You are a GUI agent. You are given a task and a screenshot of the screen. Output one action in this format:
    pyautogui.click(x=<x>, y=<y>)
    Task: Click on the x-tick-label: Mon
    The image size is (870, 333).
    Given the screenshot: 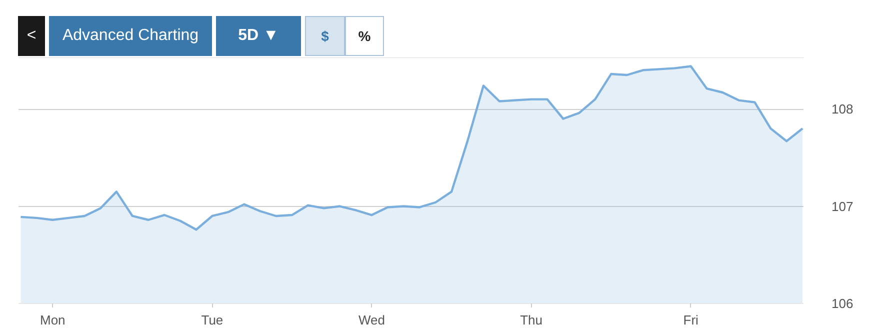 What is the action you would take?
    pyautogui.click(x=53, y=320)
    